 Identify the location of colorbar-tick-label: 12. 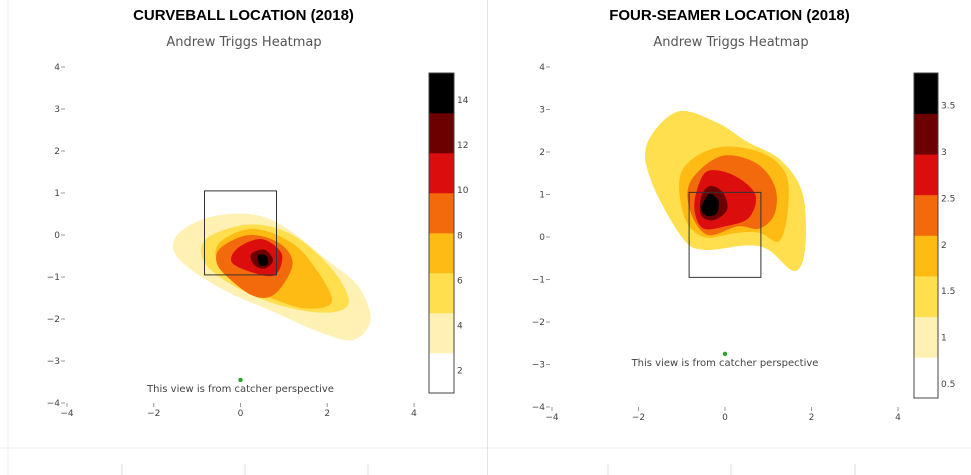
(462, 146).